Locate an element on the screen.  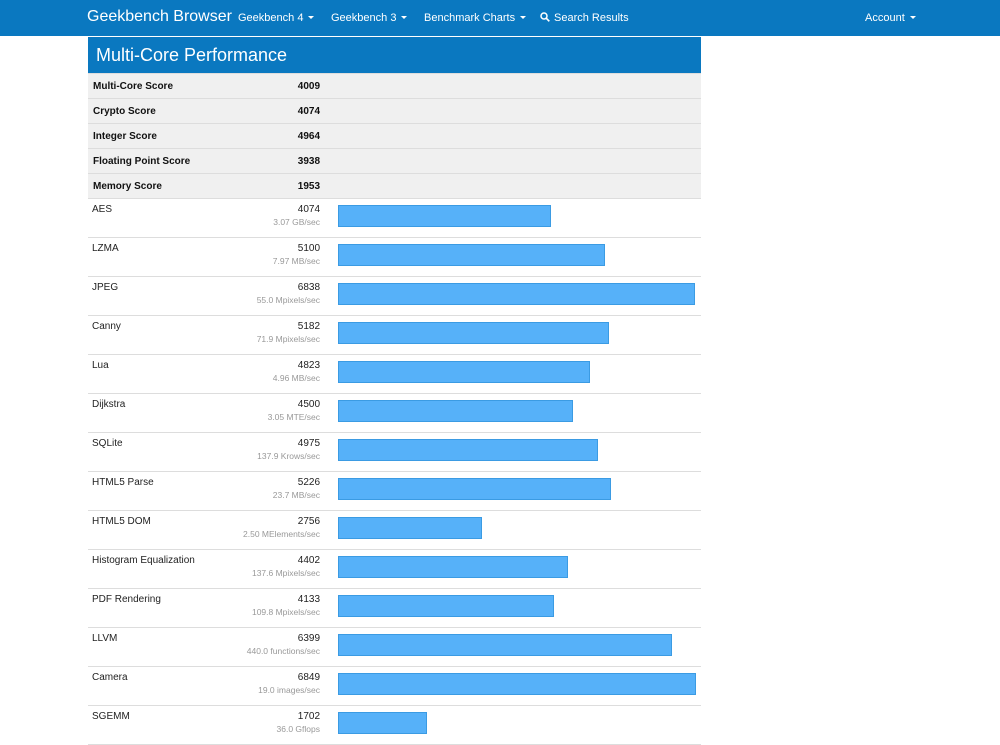
nav-search-results: Search Results is located at coordinates (584, 18).